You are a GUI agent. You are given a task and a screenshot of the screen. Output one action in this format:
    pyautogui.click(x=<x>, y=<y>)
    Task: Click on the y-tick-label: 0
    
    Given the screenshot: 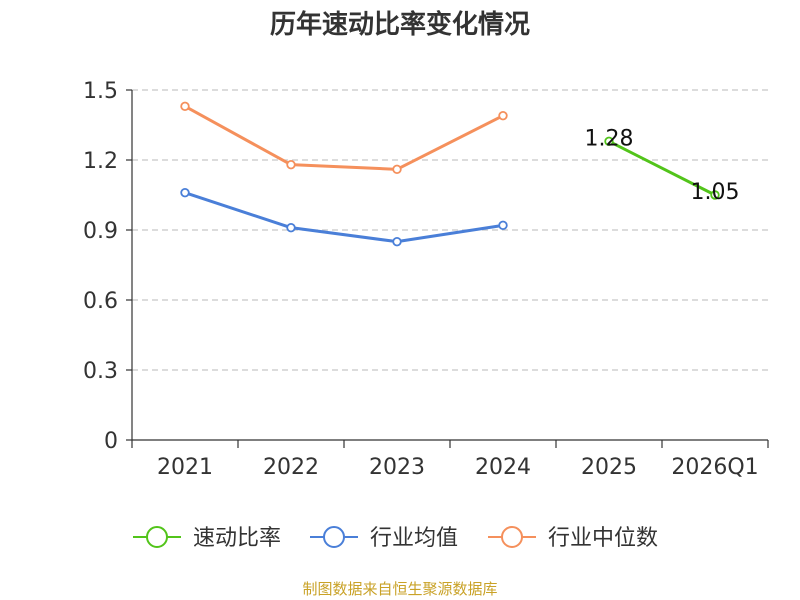 What is the action you would take?
    pyautogui.click(x=111, y=441)
    